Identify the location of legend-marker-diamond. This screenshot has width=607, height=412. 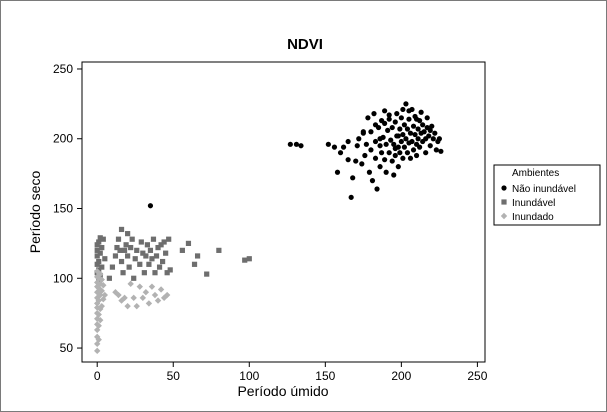
(504, 216).